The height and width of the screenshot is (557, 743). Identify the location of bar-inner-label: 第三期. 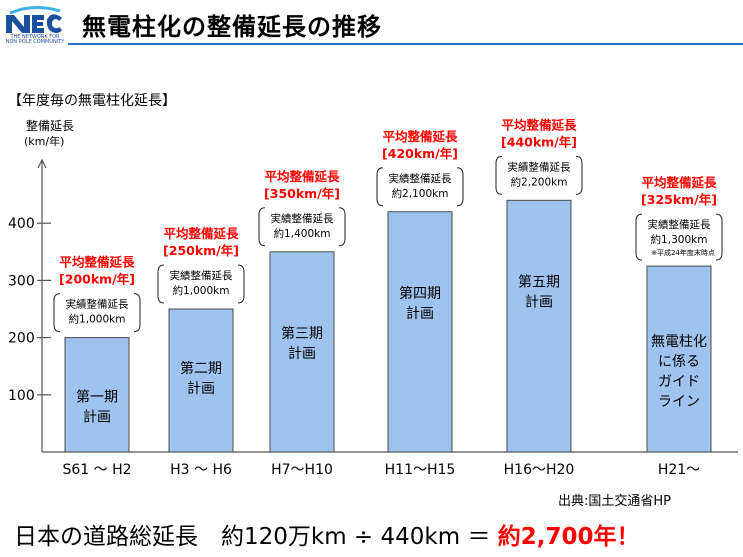
(302, 333).